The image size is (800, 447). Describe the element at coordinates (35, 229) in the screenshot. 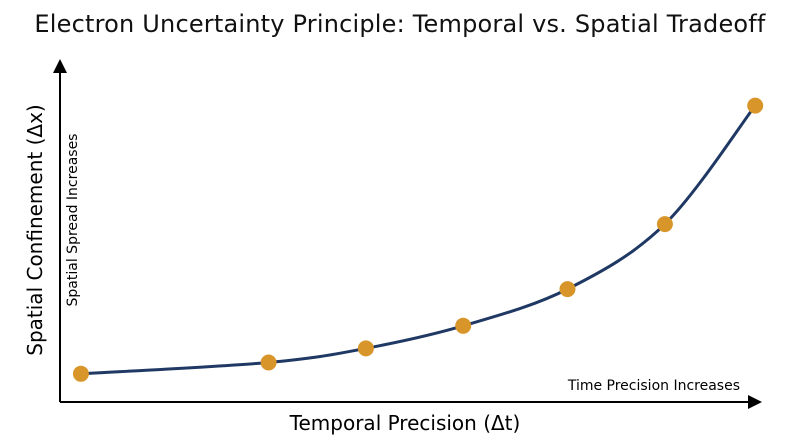

I see `y-axis-label: Spatial Confinement (Δx)` at that location.